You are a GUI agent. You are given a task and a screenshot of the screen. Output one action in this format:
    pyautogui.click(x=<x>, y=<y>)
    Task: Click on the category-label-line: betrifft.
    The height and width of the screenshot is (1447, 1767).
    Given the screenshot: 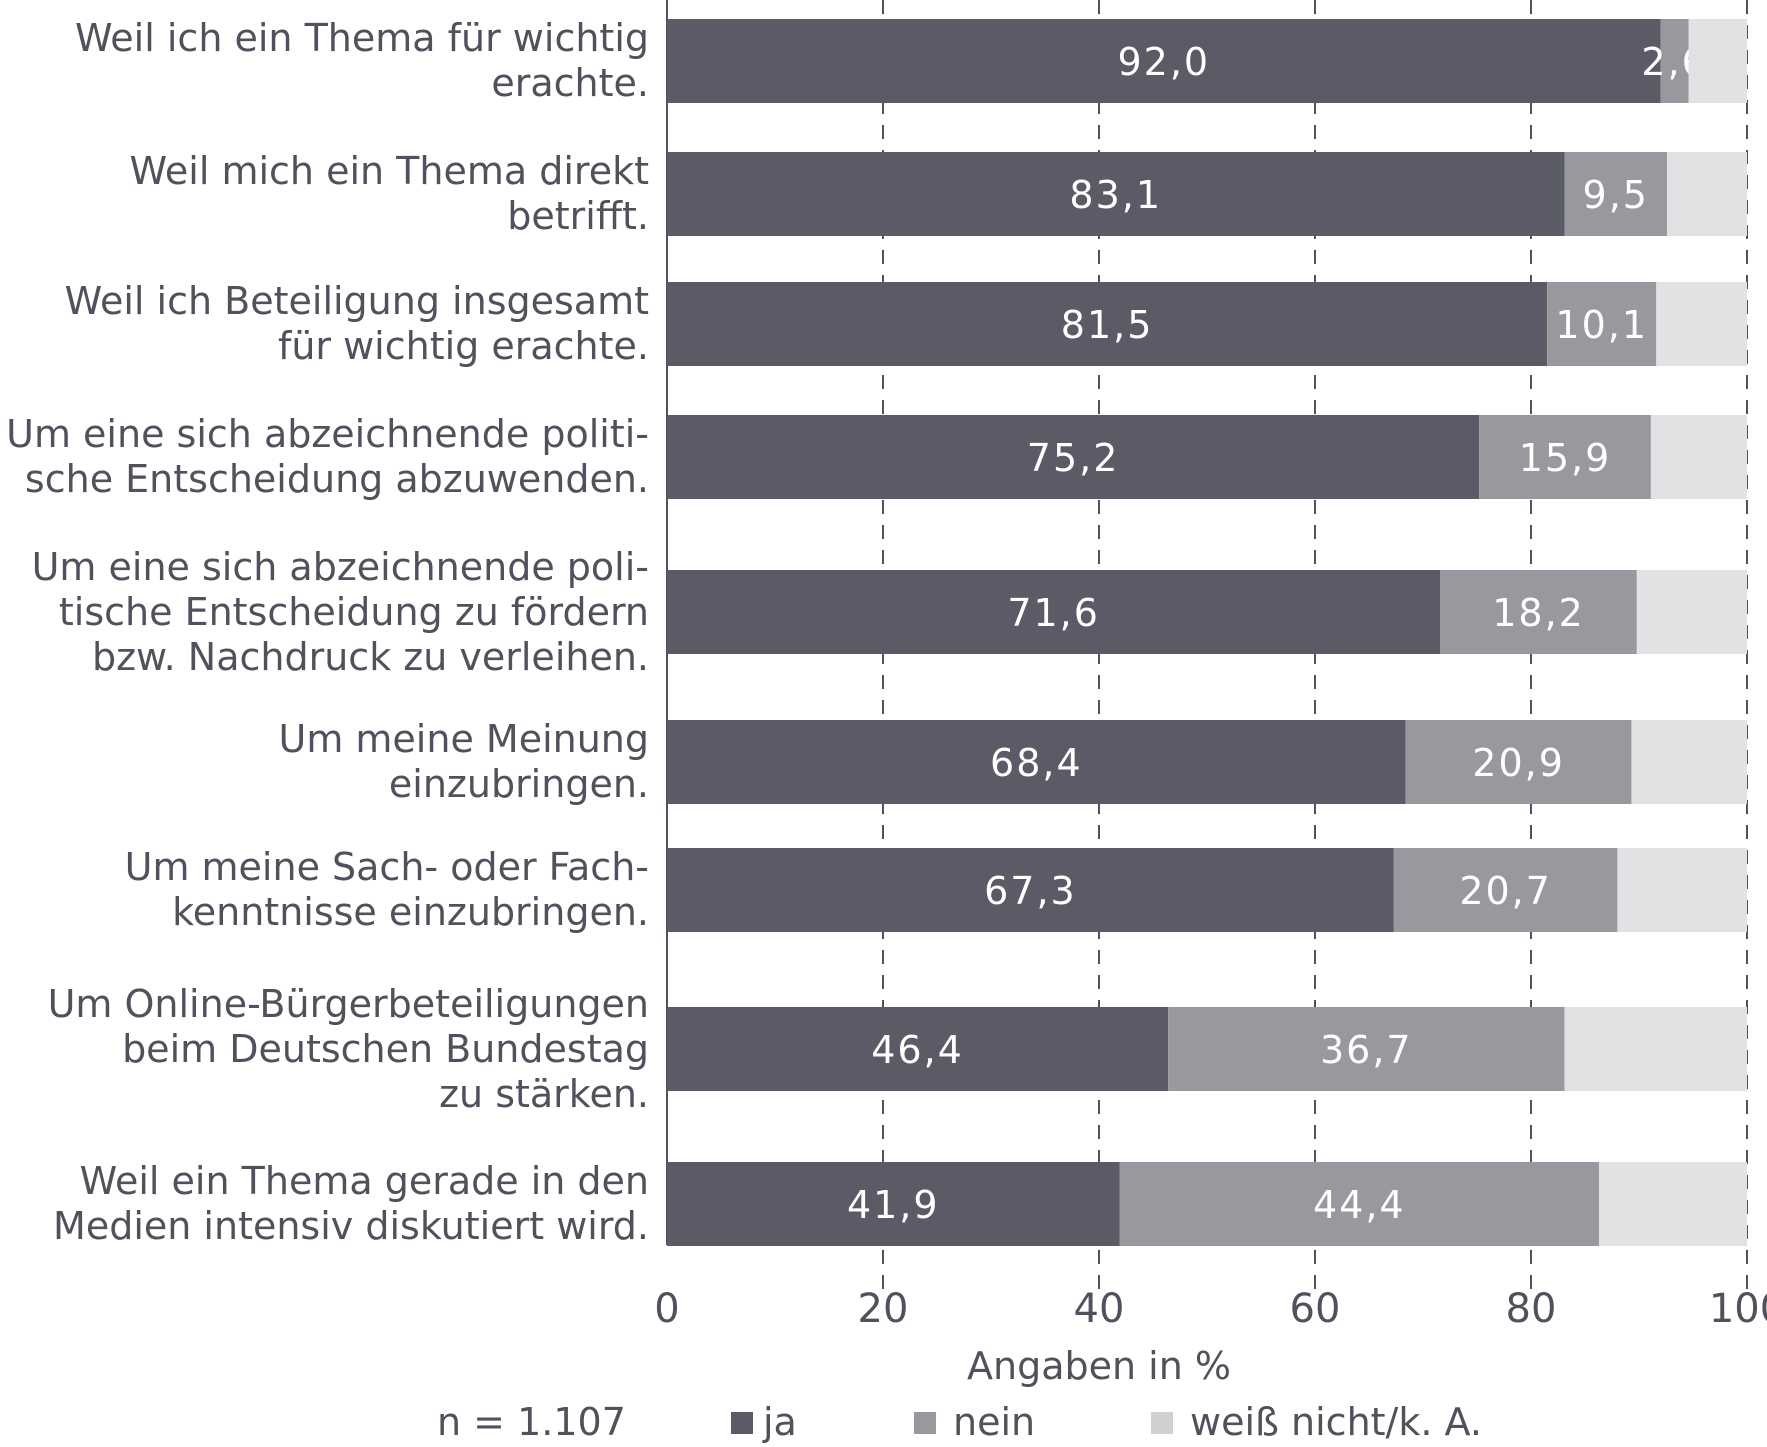 What is the action you would take?
    pyautogui.click(x=578, y=216)
    